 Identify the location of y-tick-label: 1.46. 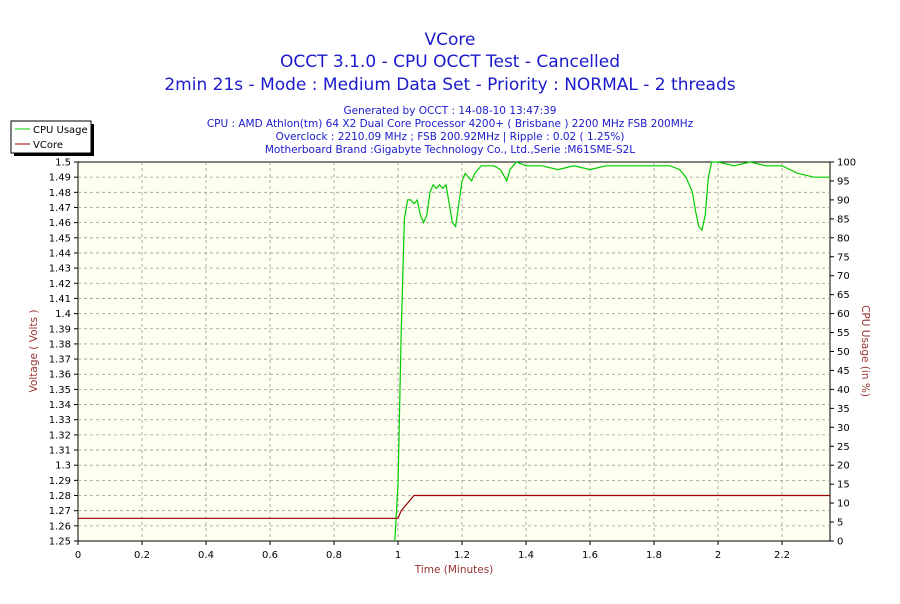
(60, 223).